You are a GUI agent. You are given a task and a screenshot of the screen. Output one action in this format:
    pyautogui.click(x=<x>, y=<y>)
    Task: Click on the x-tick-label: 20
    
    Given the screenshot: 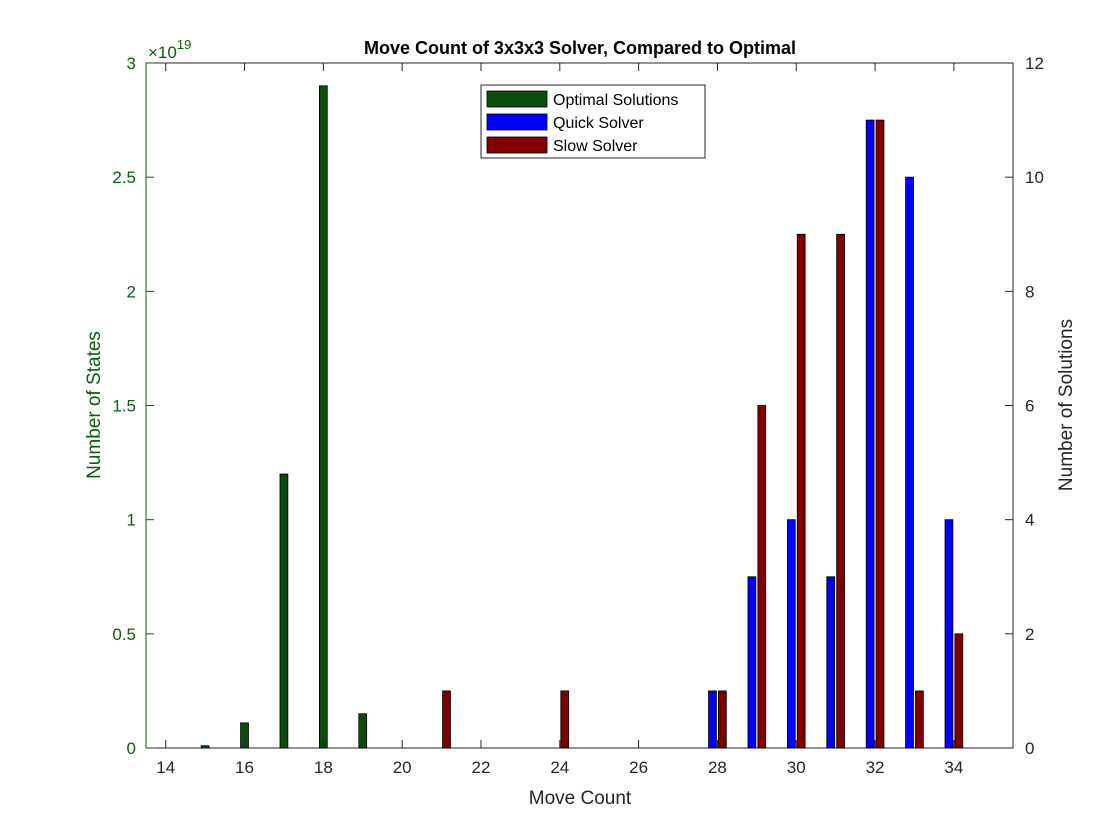 What is the action you would take?
    pyautogui.click(x=402, y=767)
    